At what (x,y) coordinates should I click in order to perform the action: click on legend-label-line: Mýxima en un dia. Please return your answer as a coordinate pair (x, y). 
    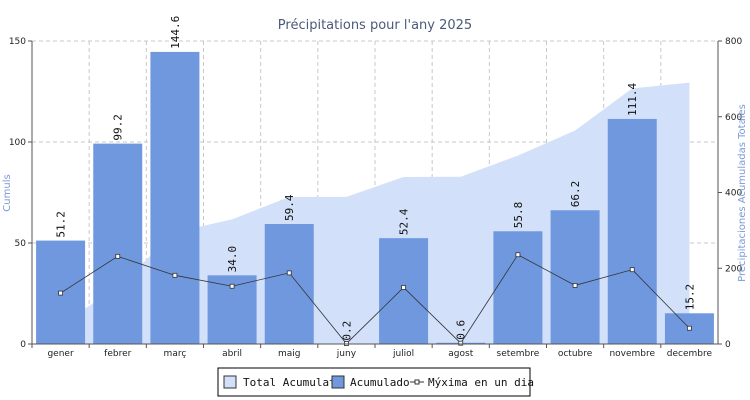
    Looking at the image, I should click on (481, 382).